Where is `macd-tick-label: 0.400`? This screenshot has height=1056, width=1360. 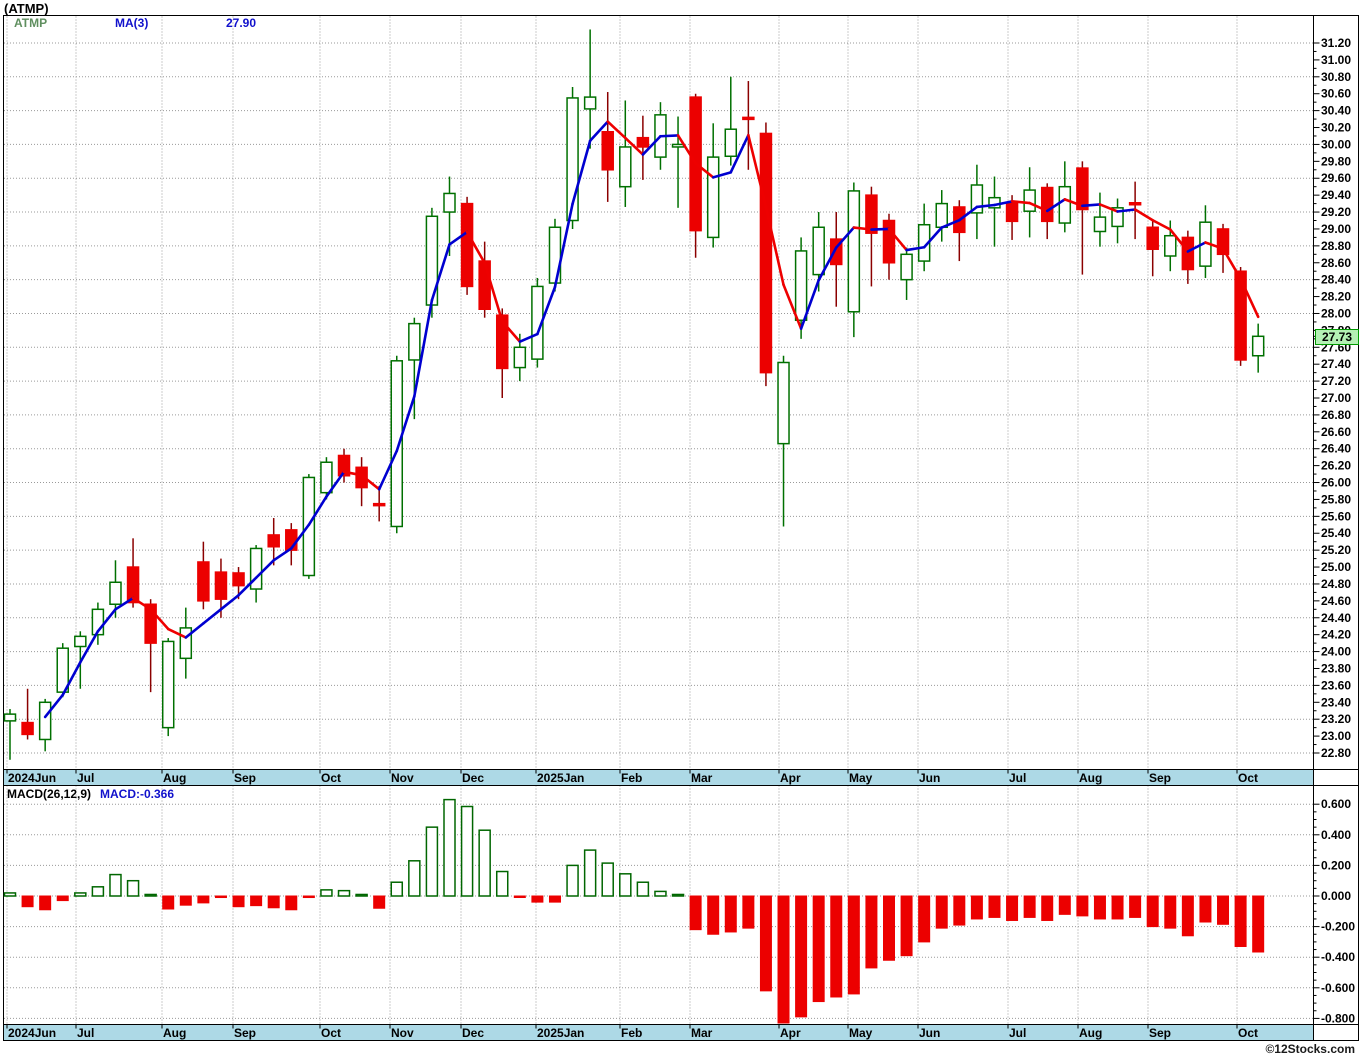
macd-tick-label: 0.400 is located at coordinates (1336, 835).